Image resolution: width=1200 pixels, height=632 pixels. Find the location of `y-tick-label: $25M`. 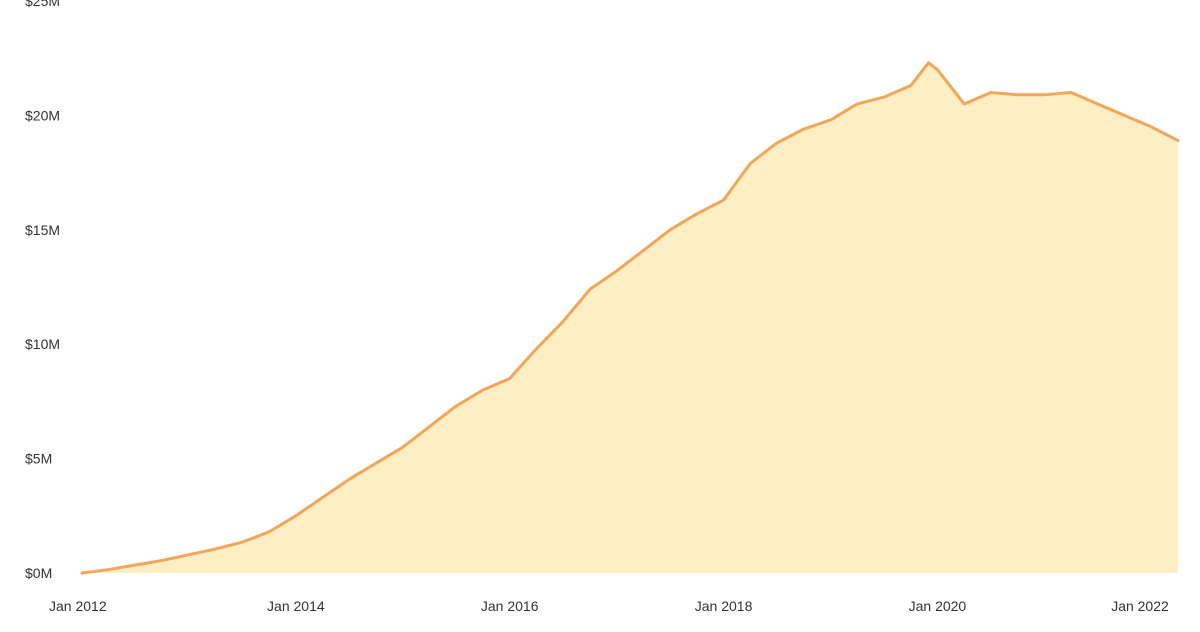

y-tick-label: $25M is located at coordinates (42, 4).